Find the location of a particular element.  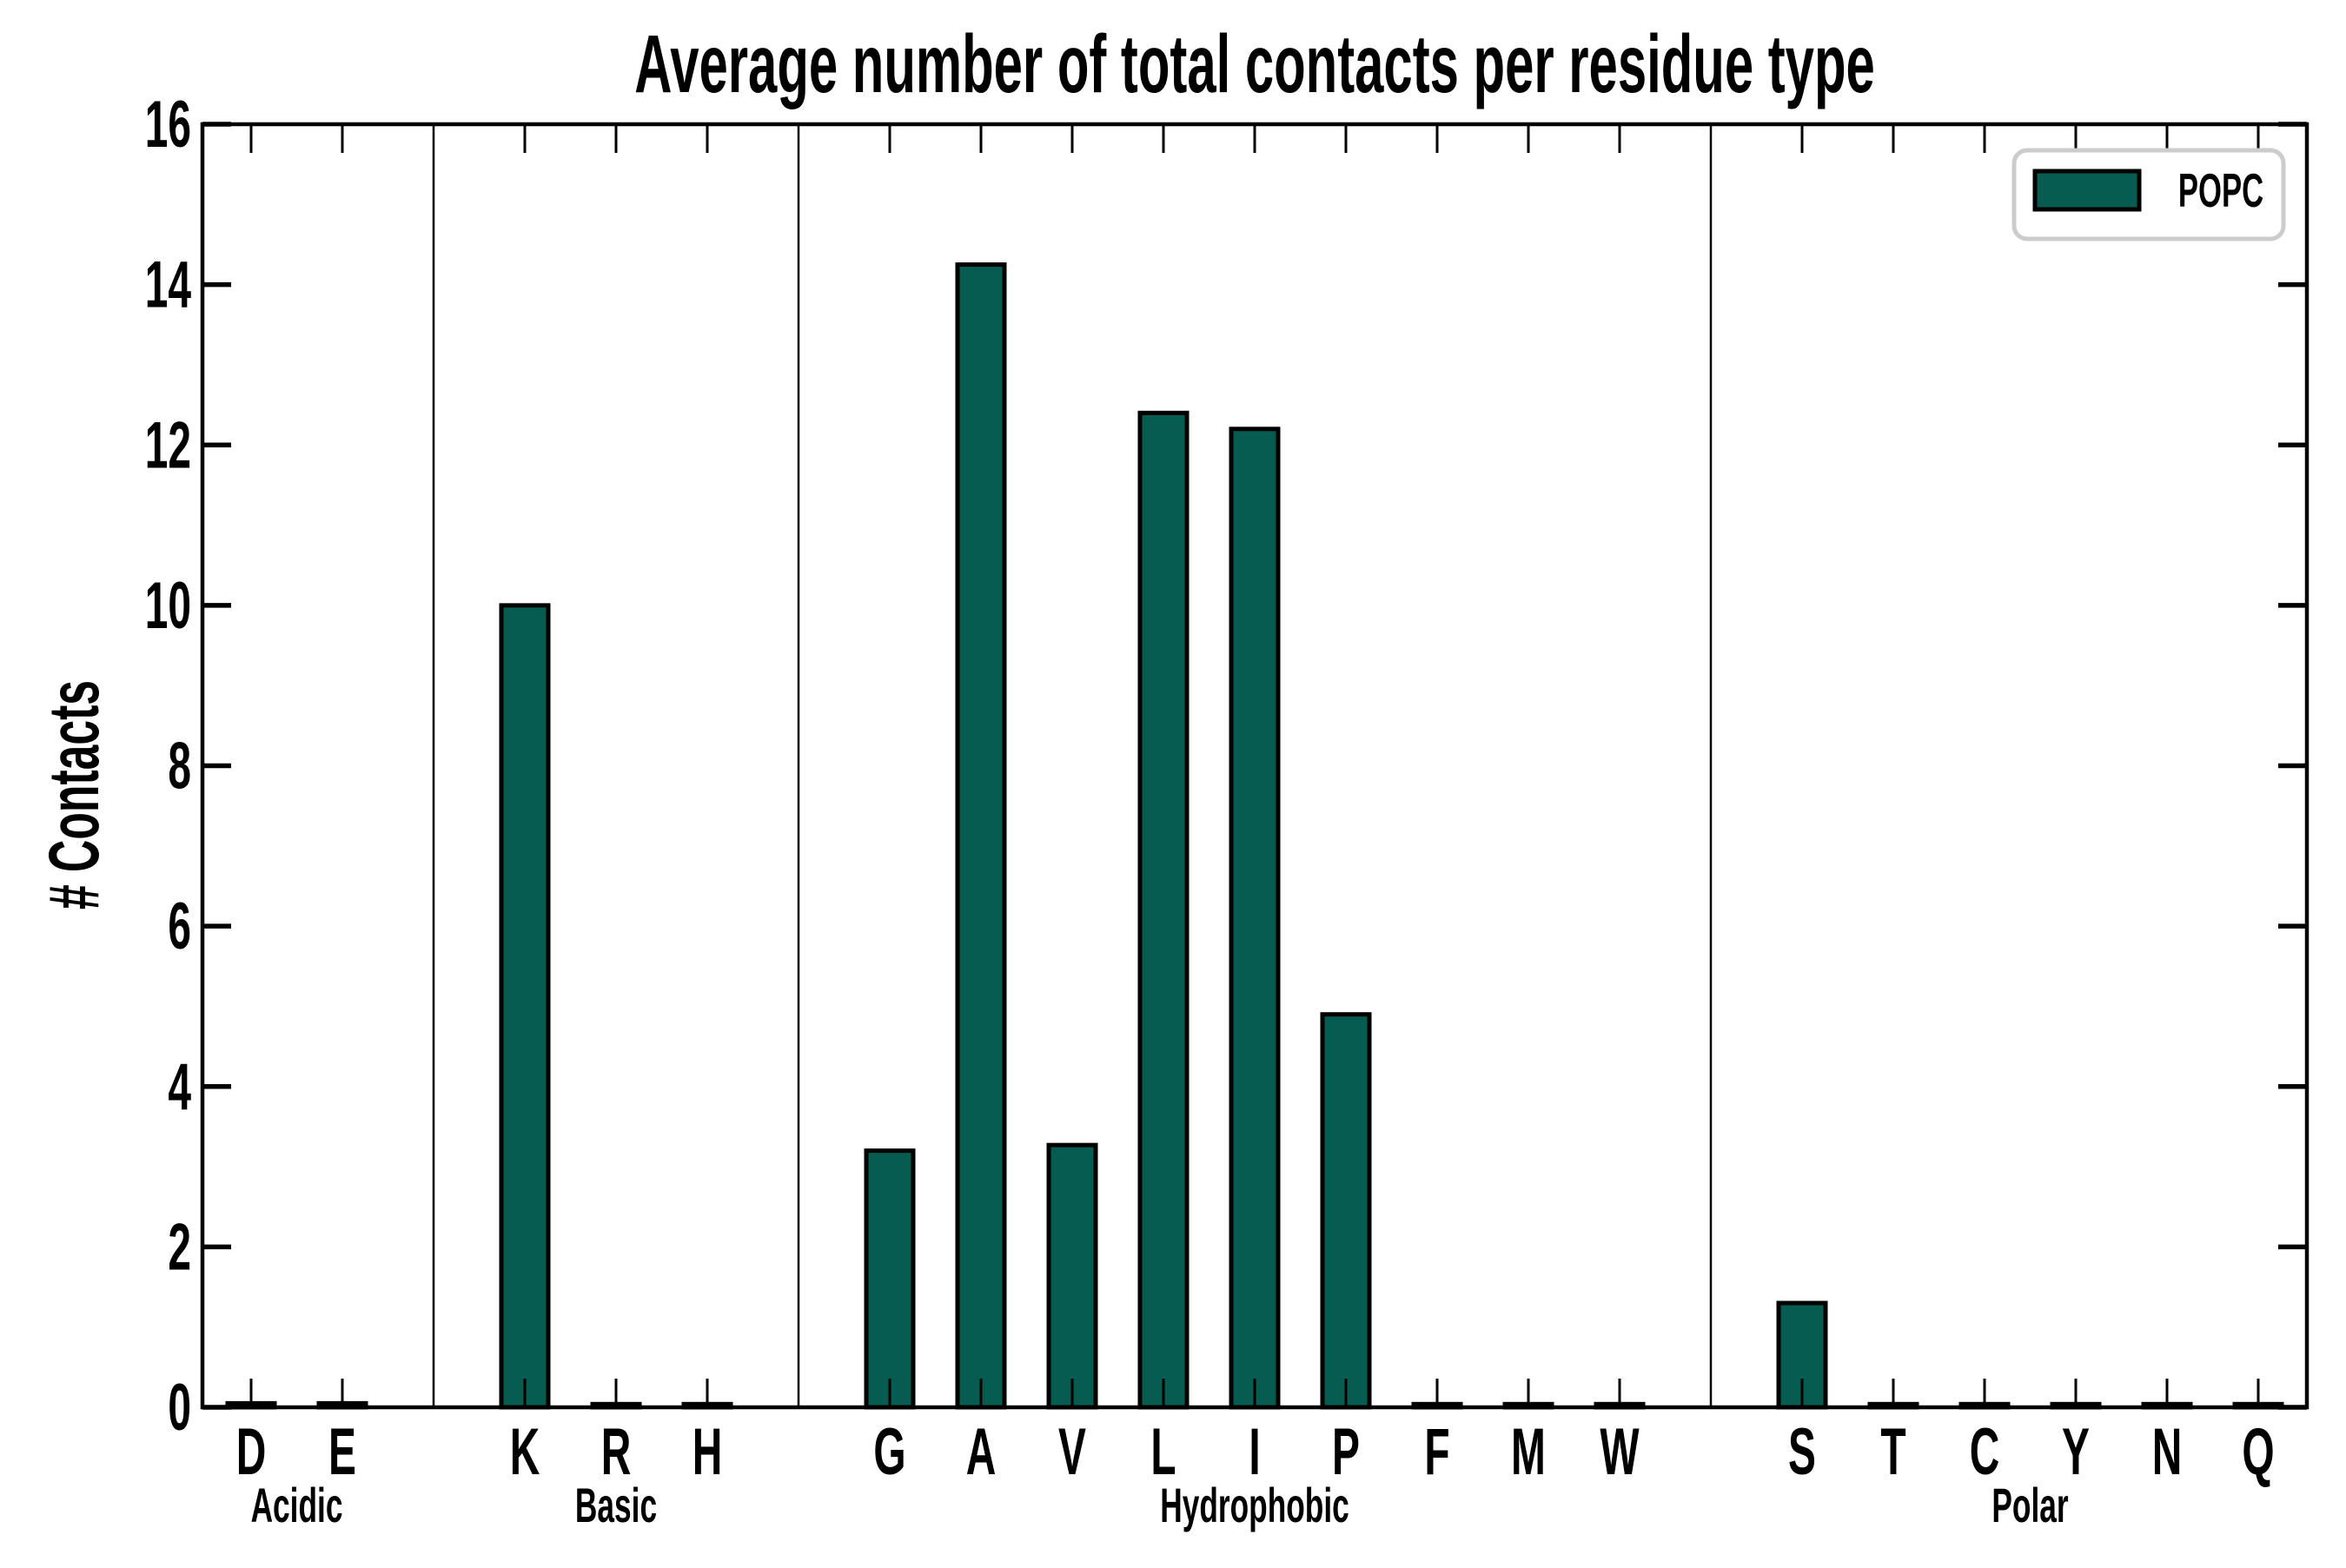

y-tick-label-4: 4 is located at coordinates (180, 1087).